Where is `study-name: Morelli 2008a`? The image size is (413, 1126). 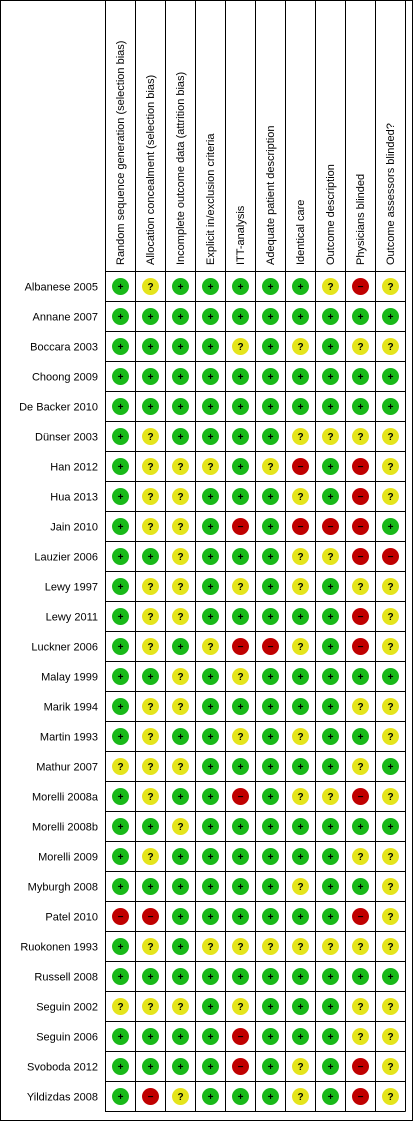 study-name: Morelli 2008a is located at coordinates (65, 798).